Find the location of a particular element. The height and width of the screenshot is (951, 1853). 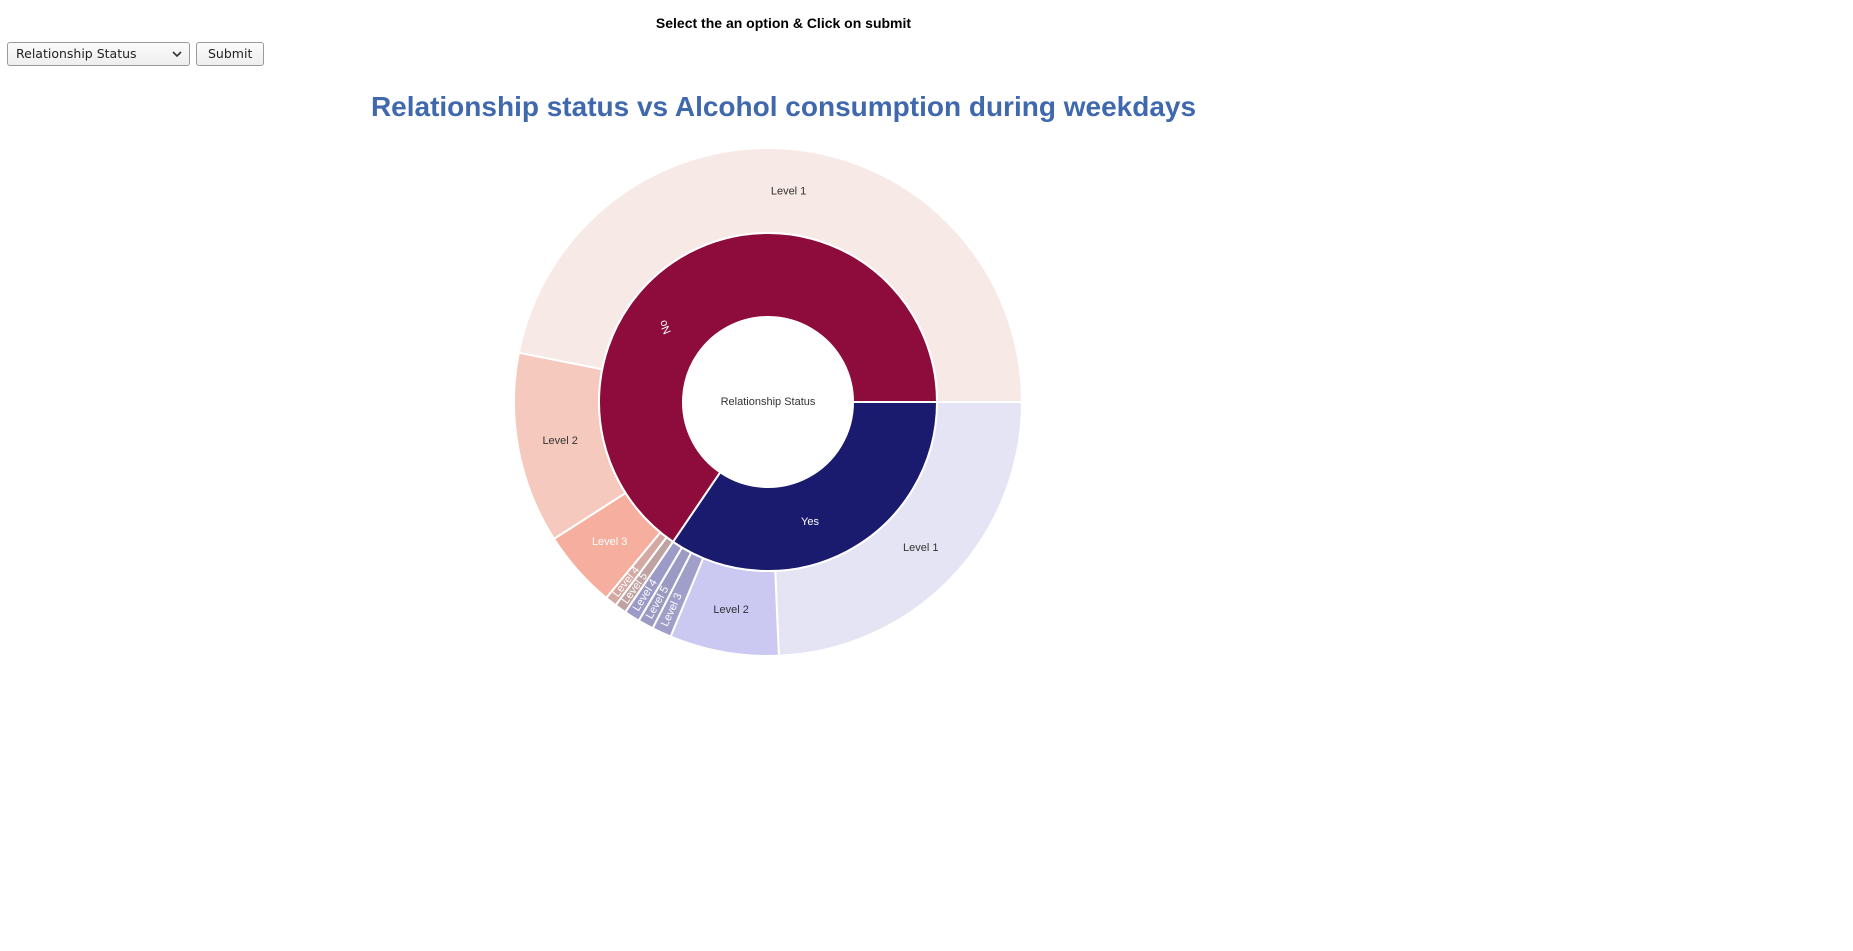

sunburst-center is located at coordinates (768, 402).